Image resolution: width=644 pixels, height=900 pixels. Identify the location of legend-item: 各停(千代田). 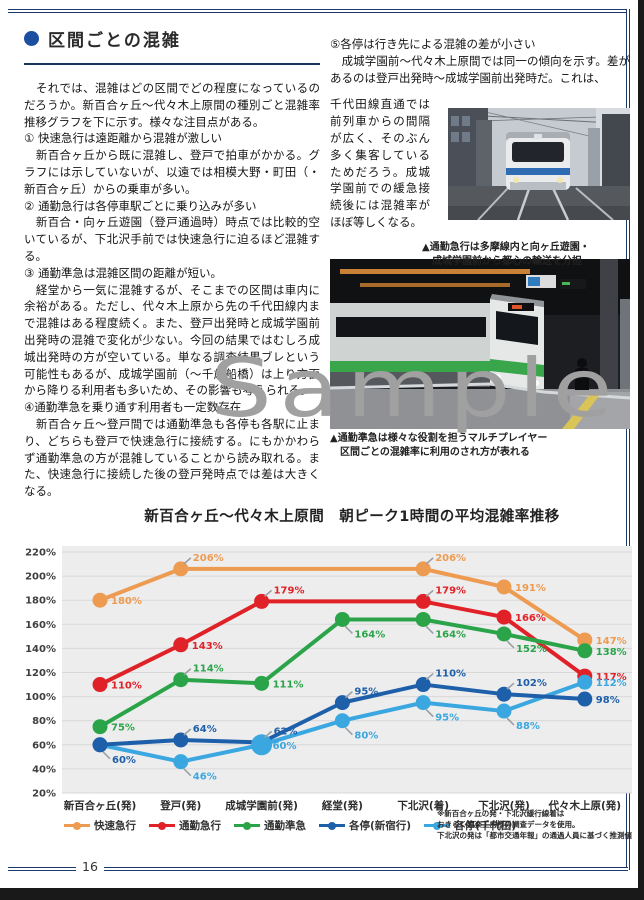
(470, 825).